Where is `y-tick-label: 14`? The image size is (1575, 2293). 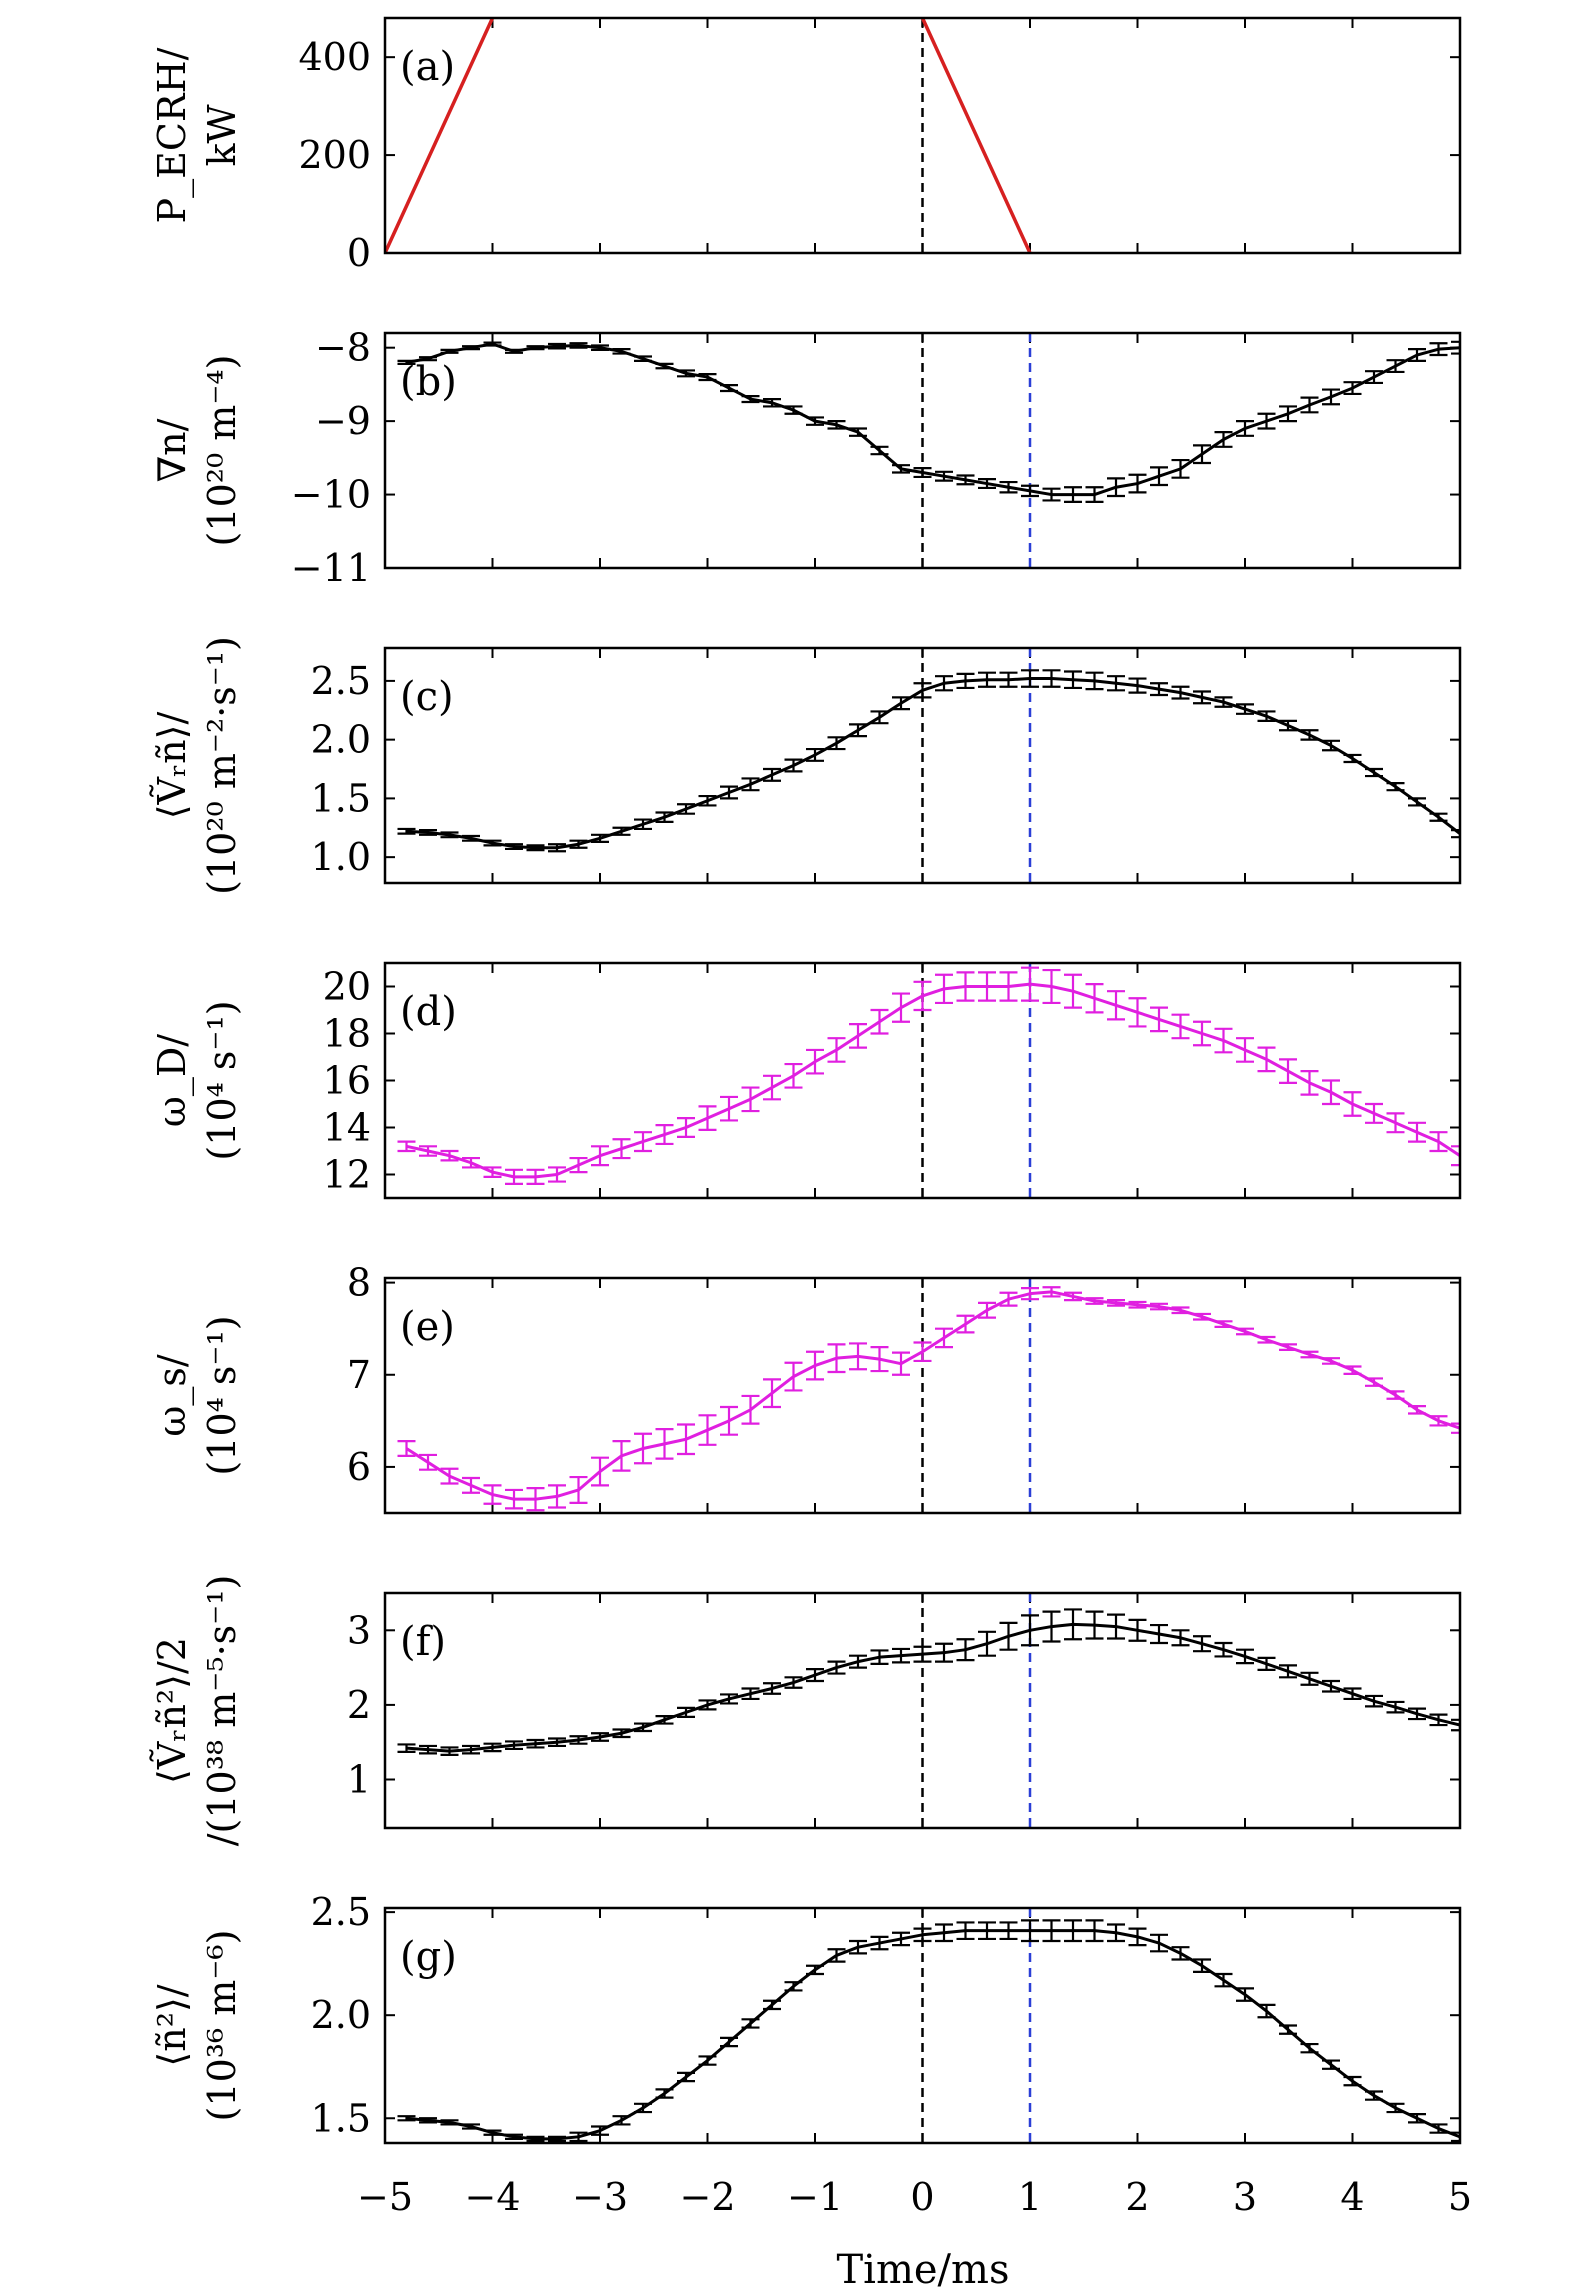 y-tick-label: 14 is located at coordinates (347, 1128).